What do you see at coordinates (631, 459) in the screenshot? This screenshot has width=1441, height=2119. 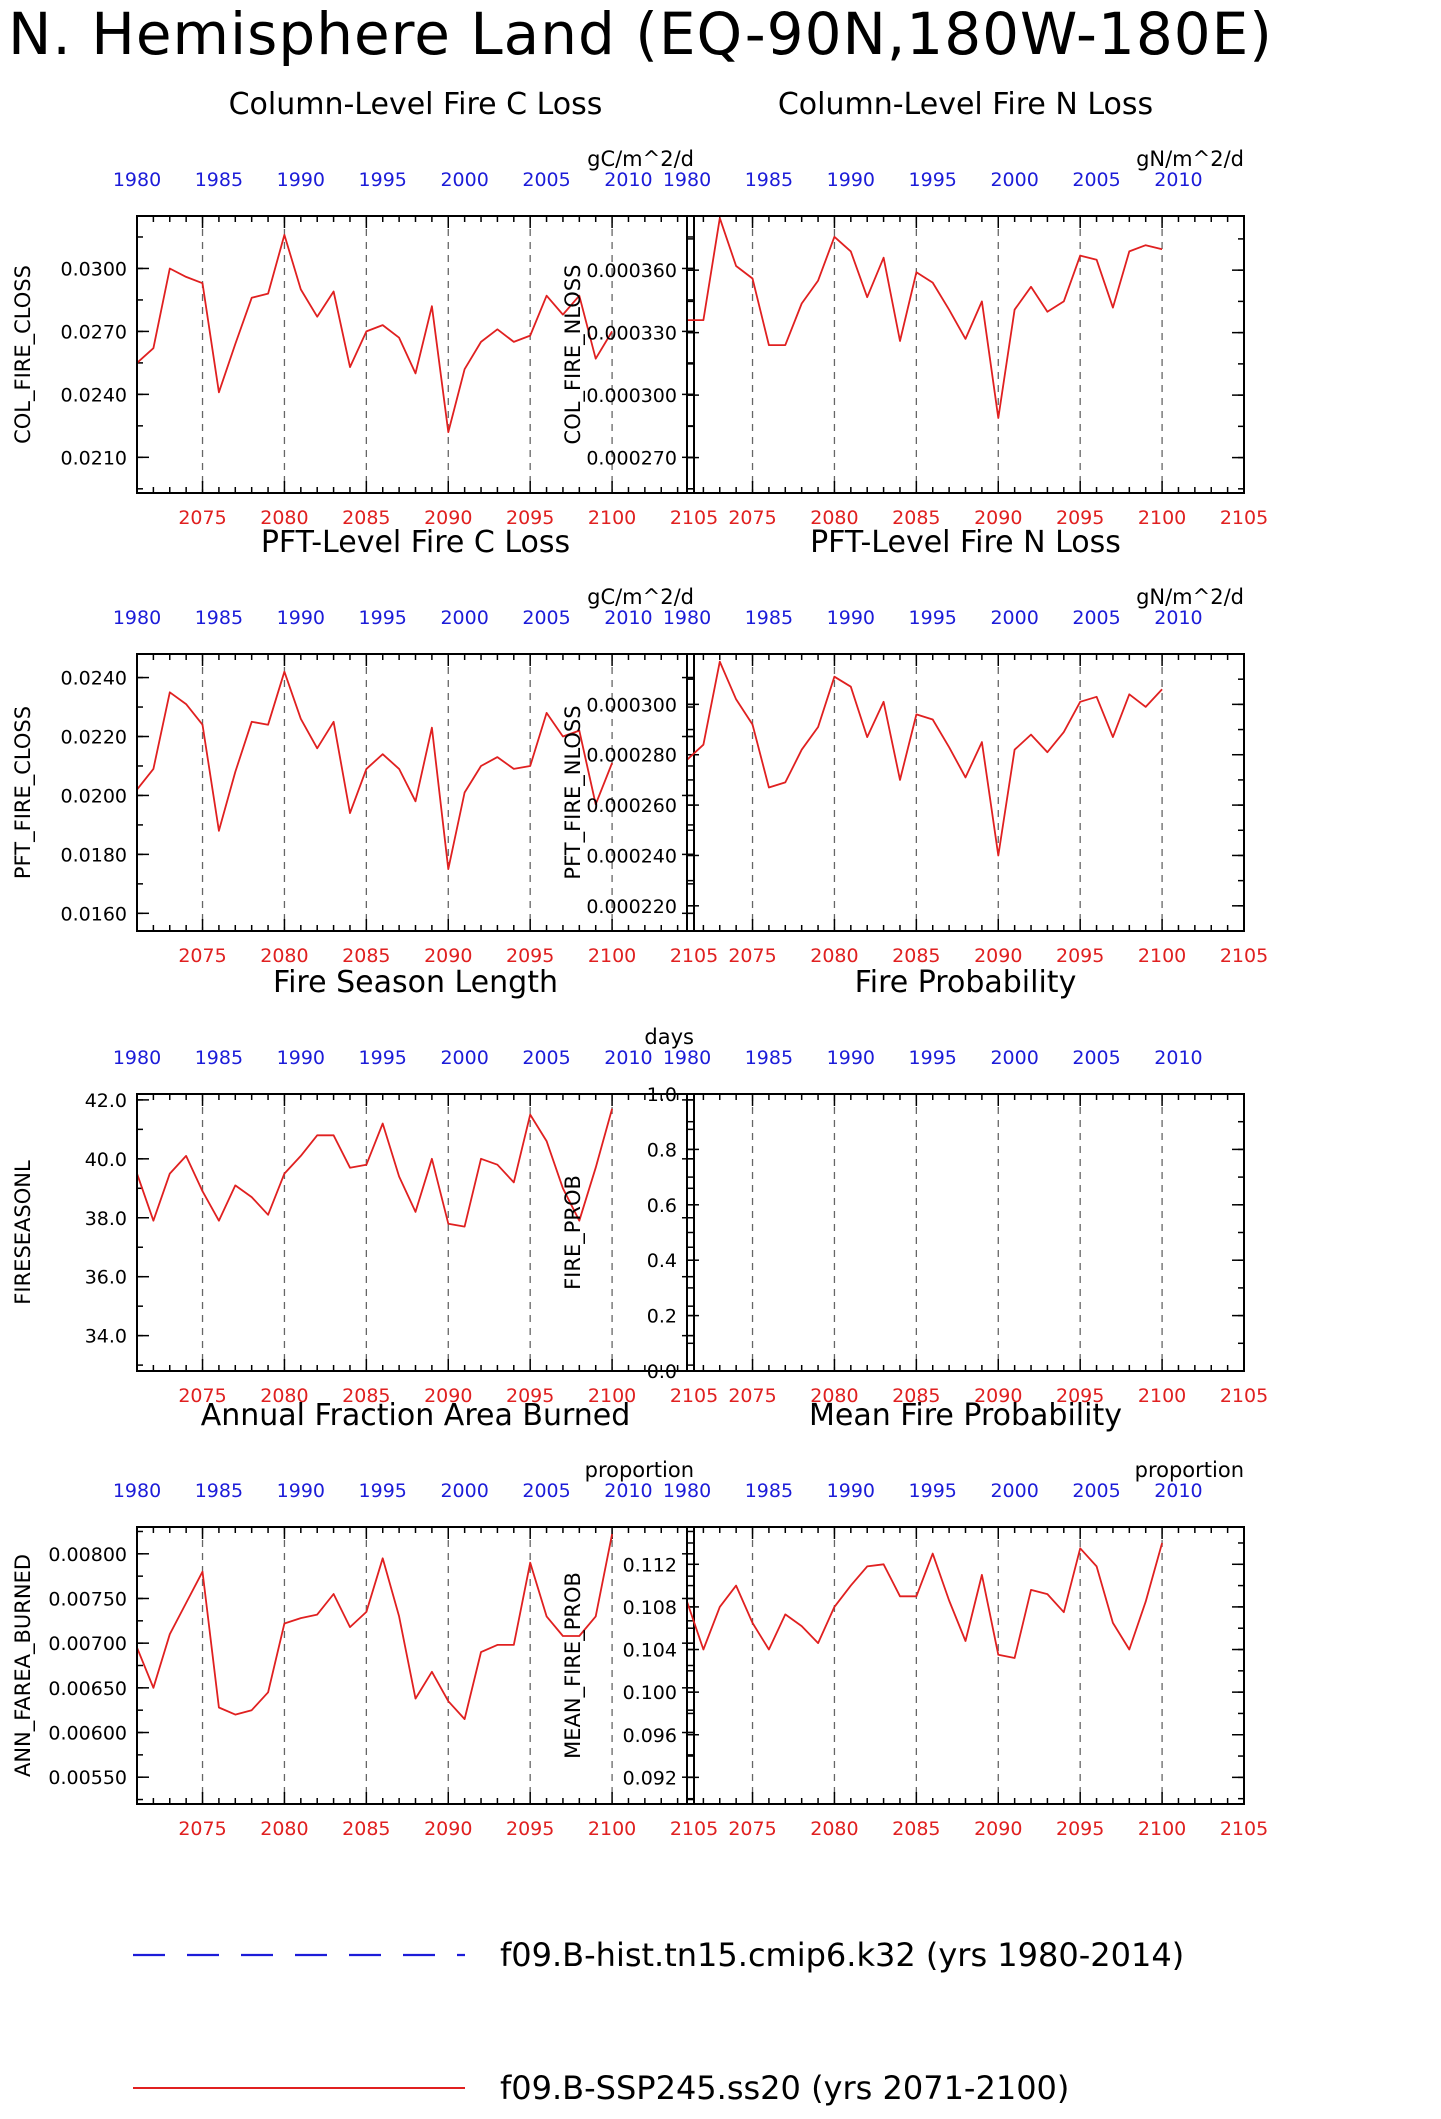 I see `y-tick-label: 0.000270` at bounding box center [631, 459].